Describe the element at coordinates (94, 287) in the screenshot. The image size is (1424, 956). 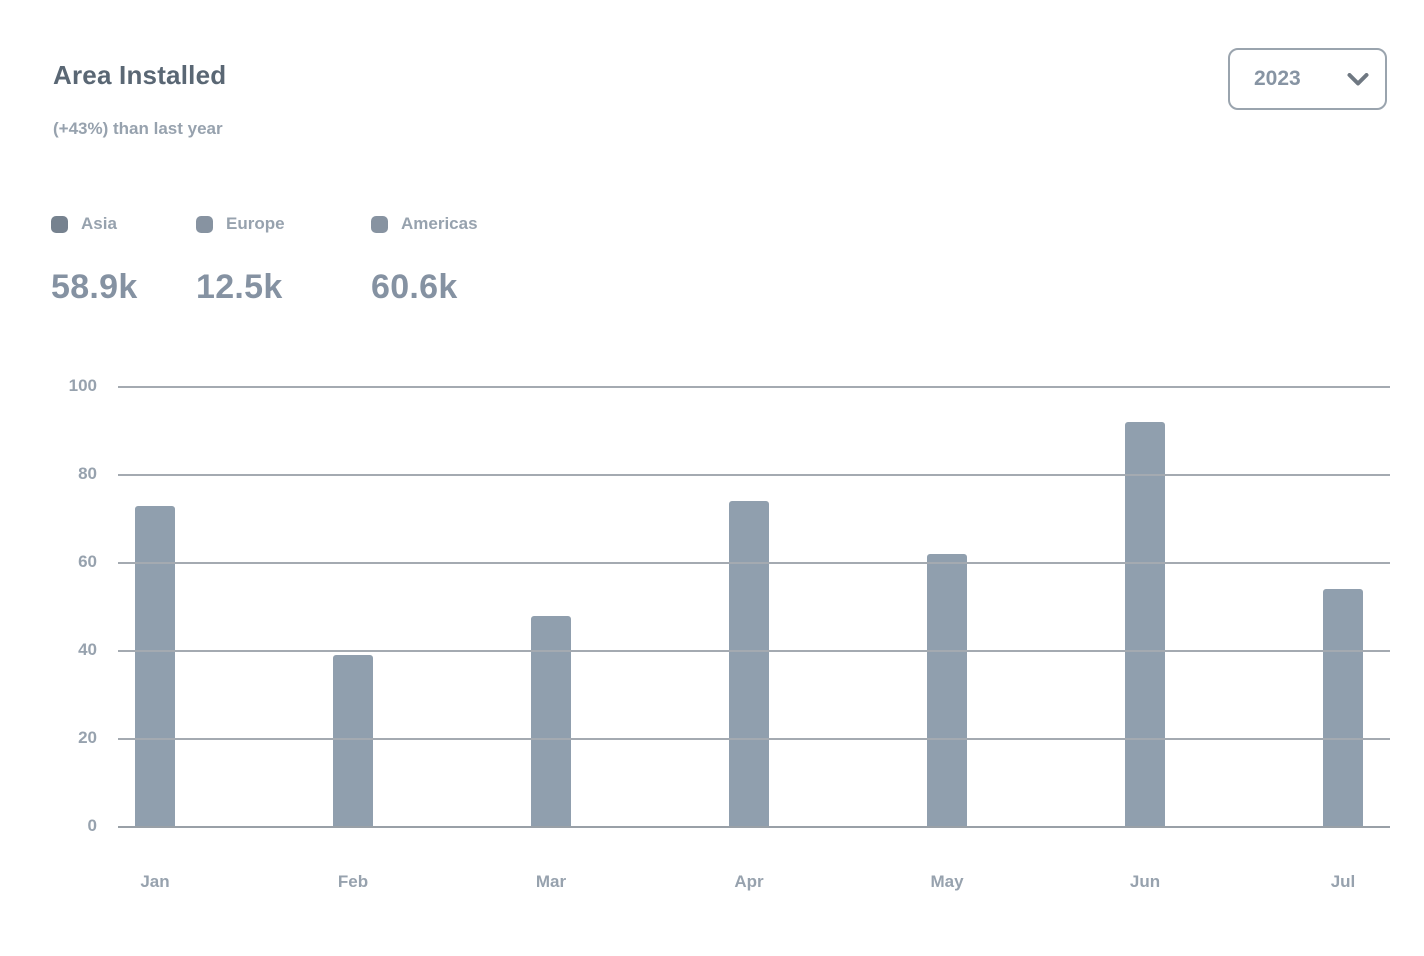
I see `legend-total: 58.9k` at that location.